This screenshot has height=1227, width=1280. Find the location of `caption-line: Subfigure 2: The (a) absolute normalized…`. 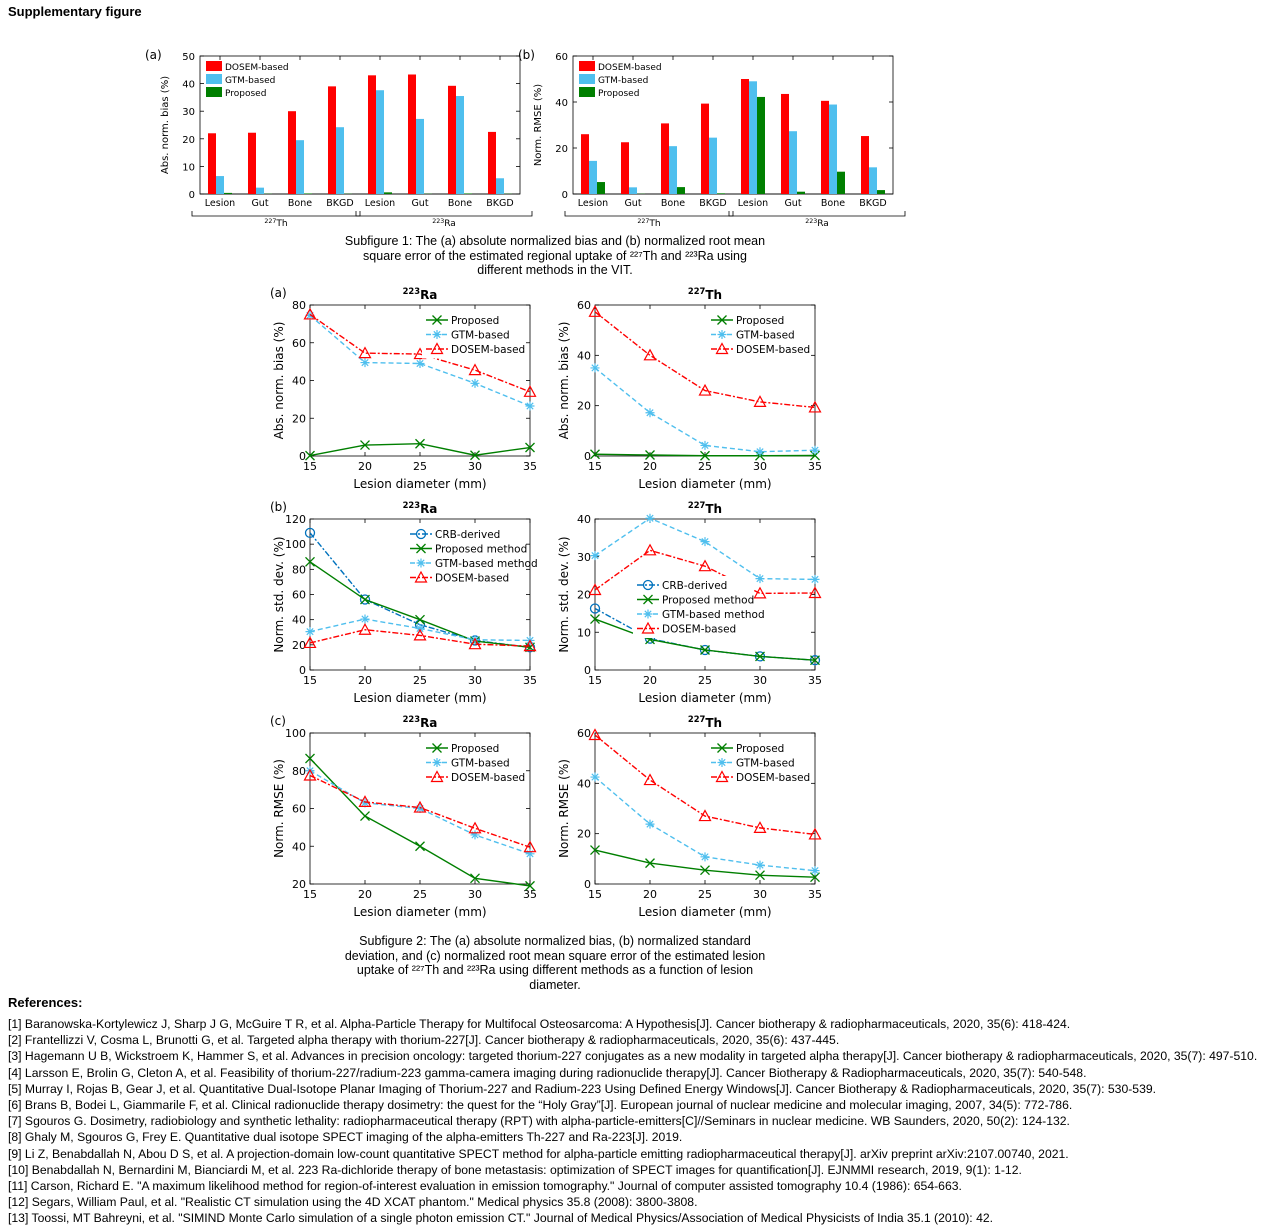

caption-line: Subfigure 2: The (a) absolute normalized… is located at coordinates (555, 941).